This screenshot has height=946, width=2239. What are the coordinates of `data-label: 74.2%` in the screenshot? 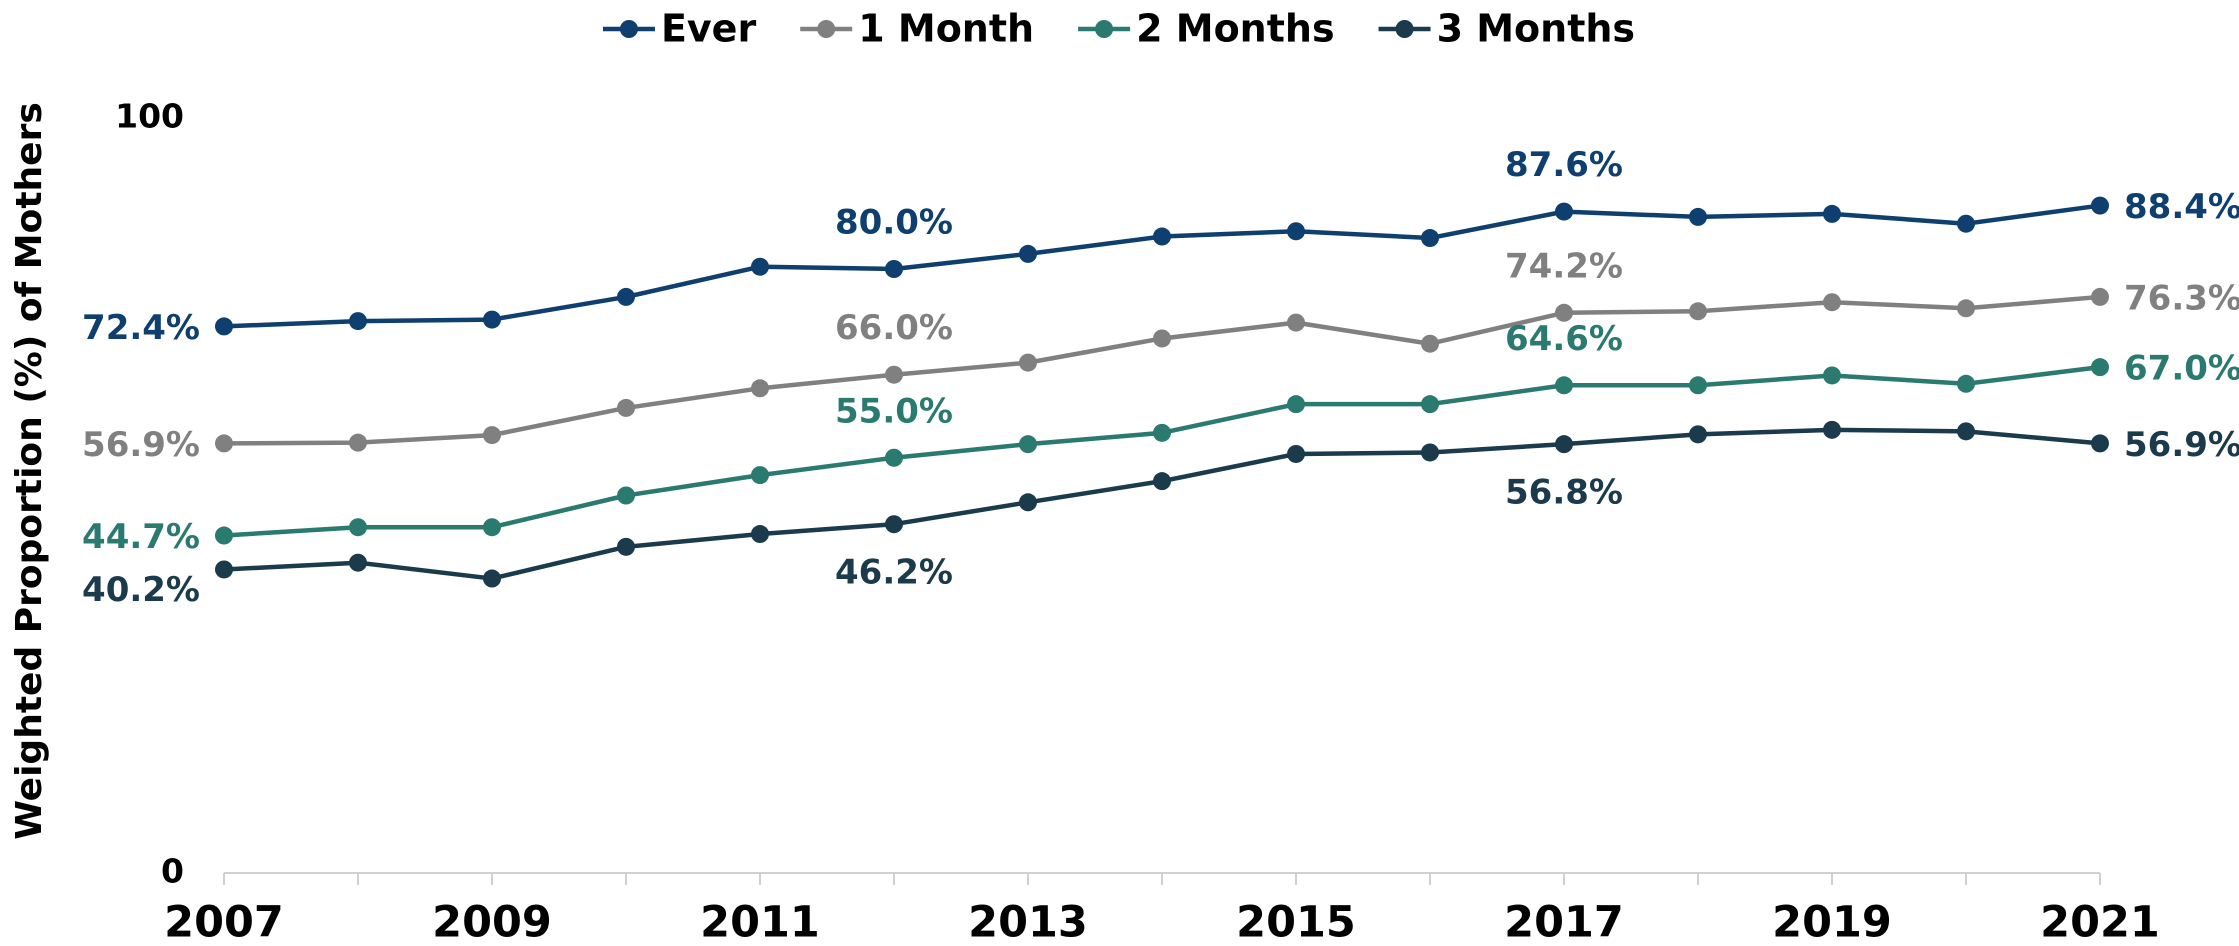 It's located at (1564, 266).